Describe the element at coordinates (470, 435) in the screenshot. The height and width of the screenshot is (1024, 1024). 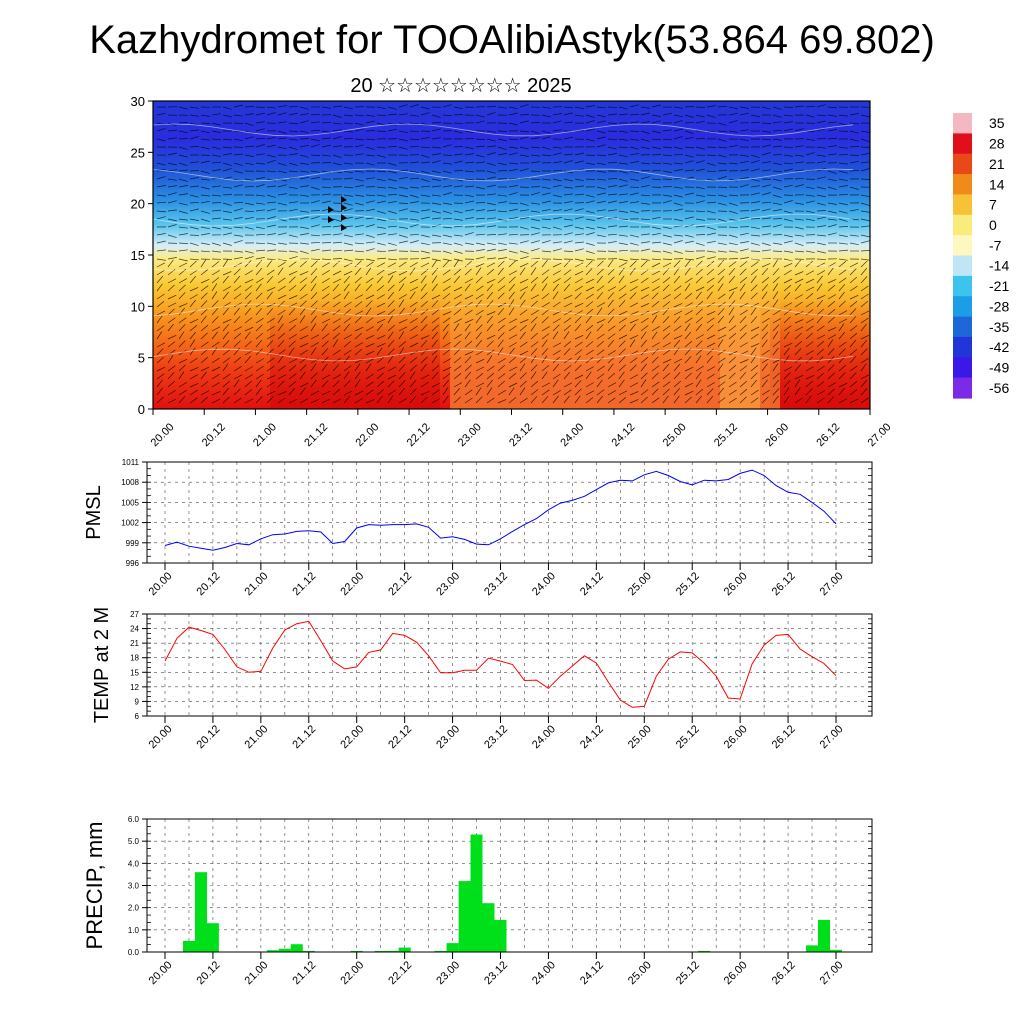
I see `x-tick-label: 23.00` at that location.